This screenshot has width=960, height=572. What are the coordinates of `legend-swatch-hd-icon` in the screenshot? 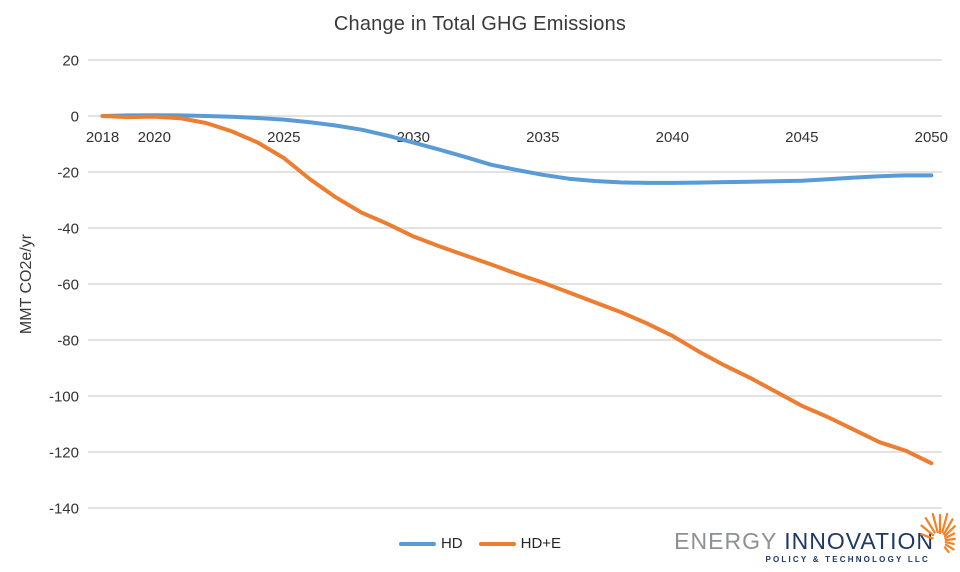 It's located at (417, 543).